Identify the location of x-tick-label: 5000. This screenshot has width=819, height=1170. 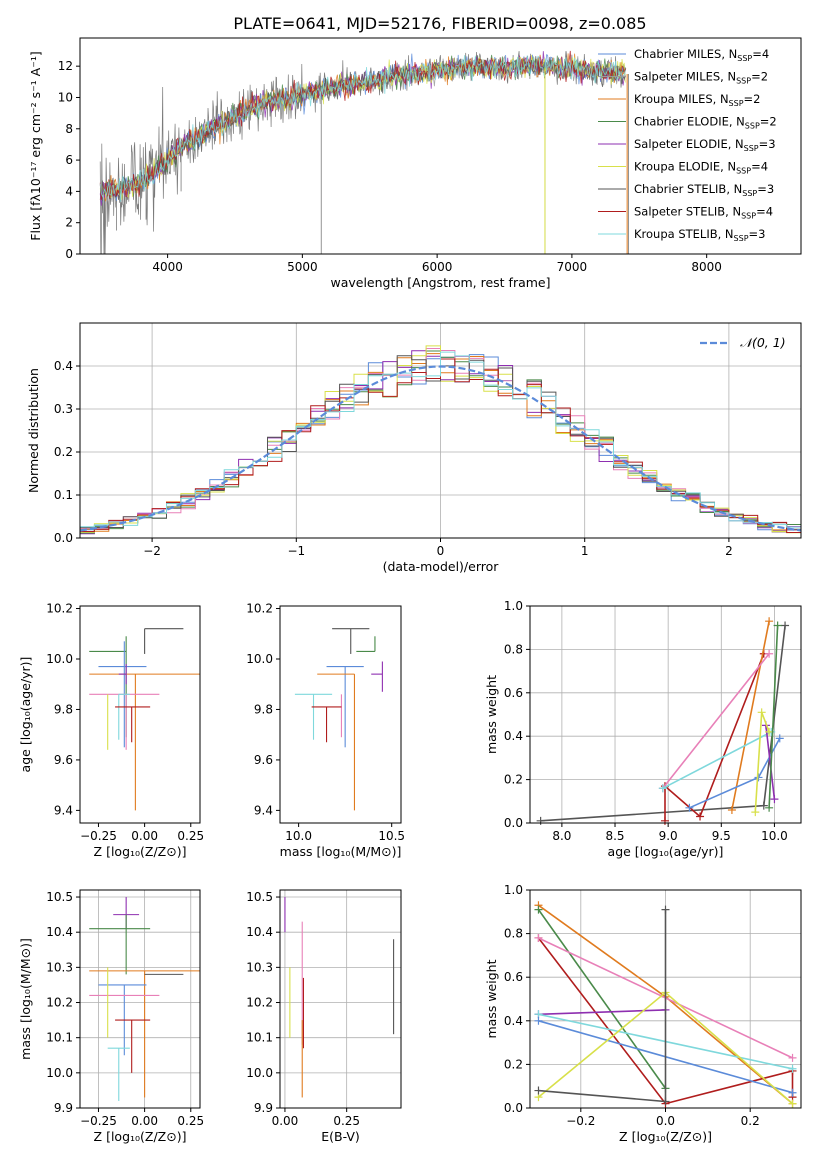
(302, 267).